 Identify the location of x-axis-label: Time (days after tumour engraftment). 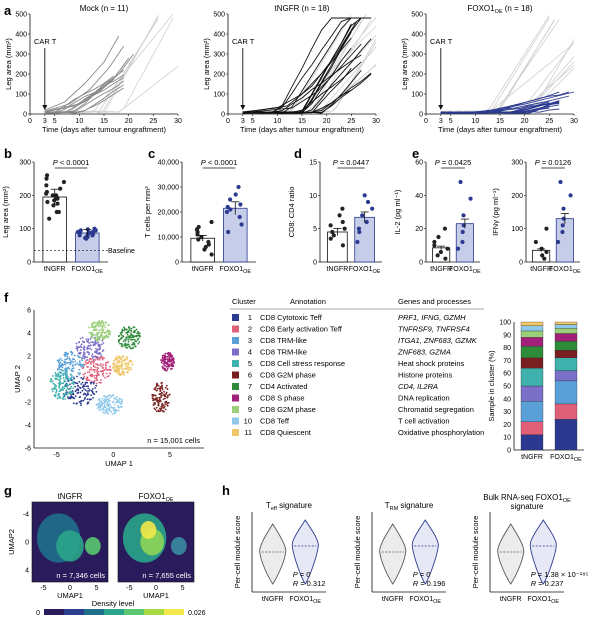
(500, 129).